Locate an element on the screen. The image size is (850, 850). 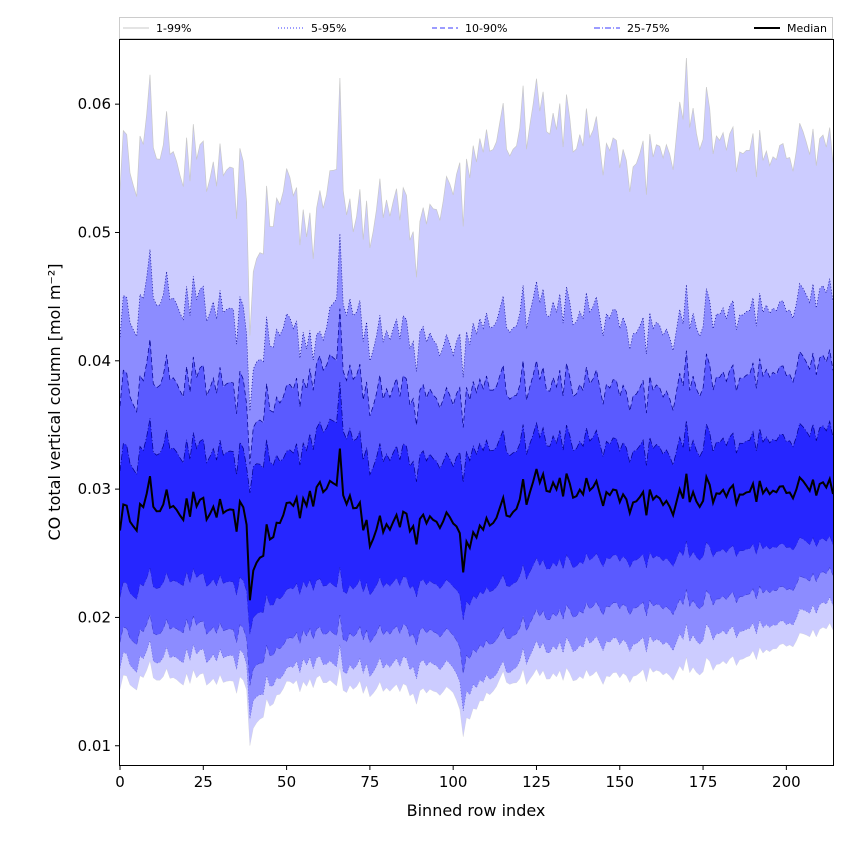
x-tick-label: 50 is located at coordinates (286, 782).